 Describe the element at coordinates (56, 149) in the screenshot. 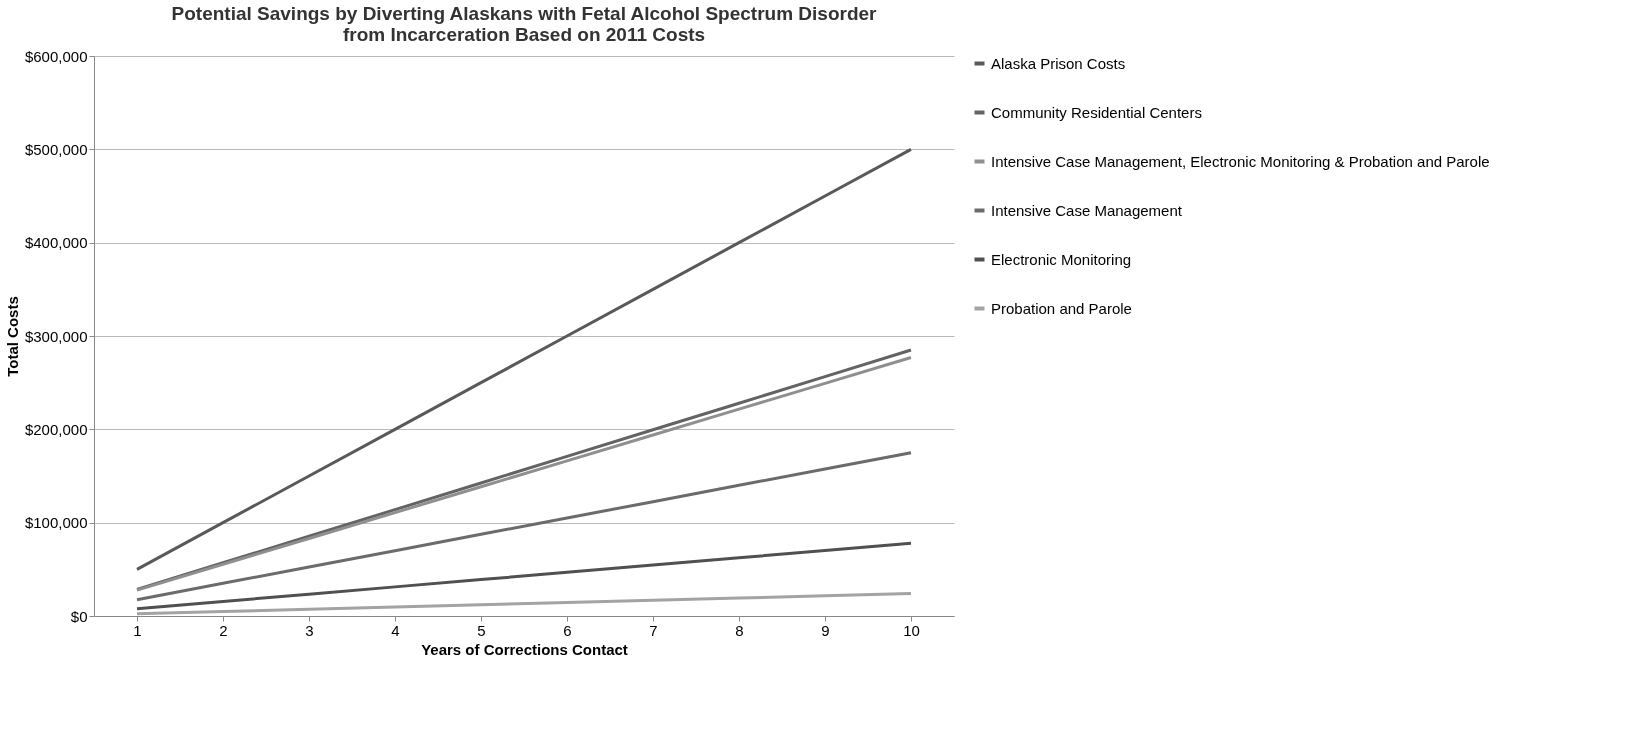

I see `y-tick-label: $500,000` at that location.